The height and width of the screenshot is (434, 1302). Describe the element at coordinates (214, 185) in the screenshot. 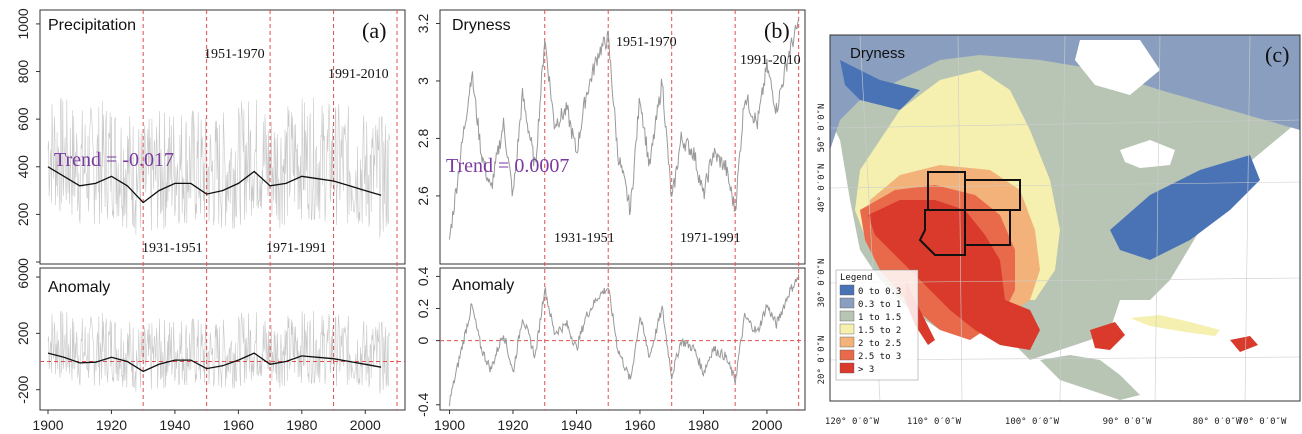

I see `panel-a-moving-average` at that location.